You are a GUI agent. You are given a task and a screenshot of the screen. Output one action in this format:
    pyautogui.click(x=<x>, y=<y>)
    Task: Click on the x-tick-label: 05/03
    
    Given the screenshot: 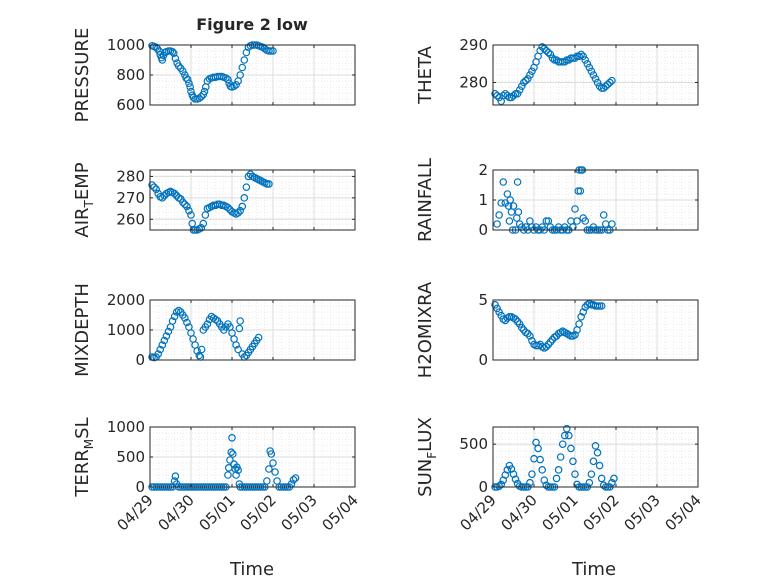 What is the action you would take?
    pyautogui.click(x=642, y=512)
    